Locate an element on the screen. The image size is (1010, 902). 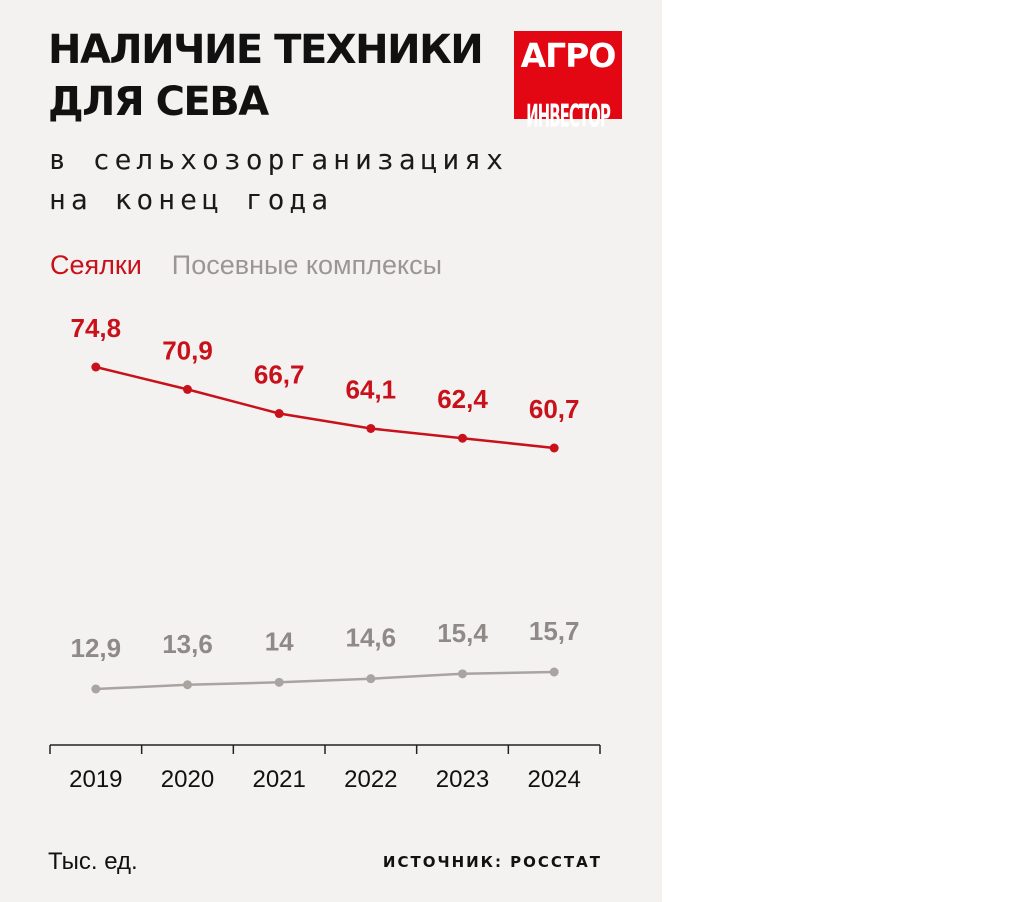
x-tick-label-2022: 2022 is located at coordinates (370, 779).